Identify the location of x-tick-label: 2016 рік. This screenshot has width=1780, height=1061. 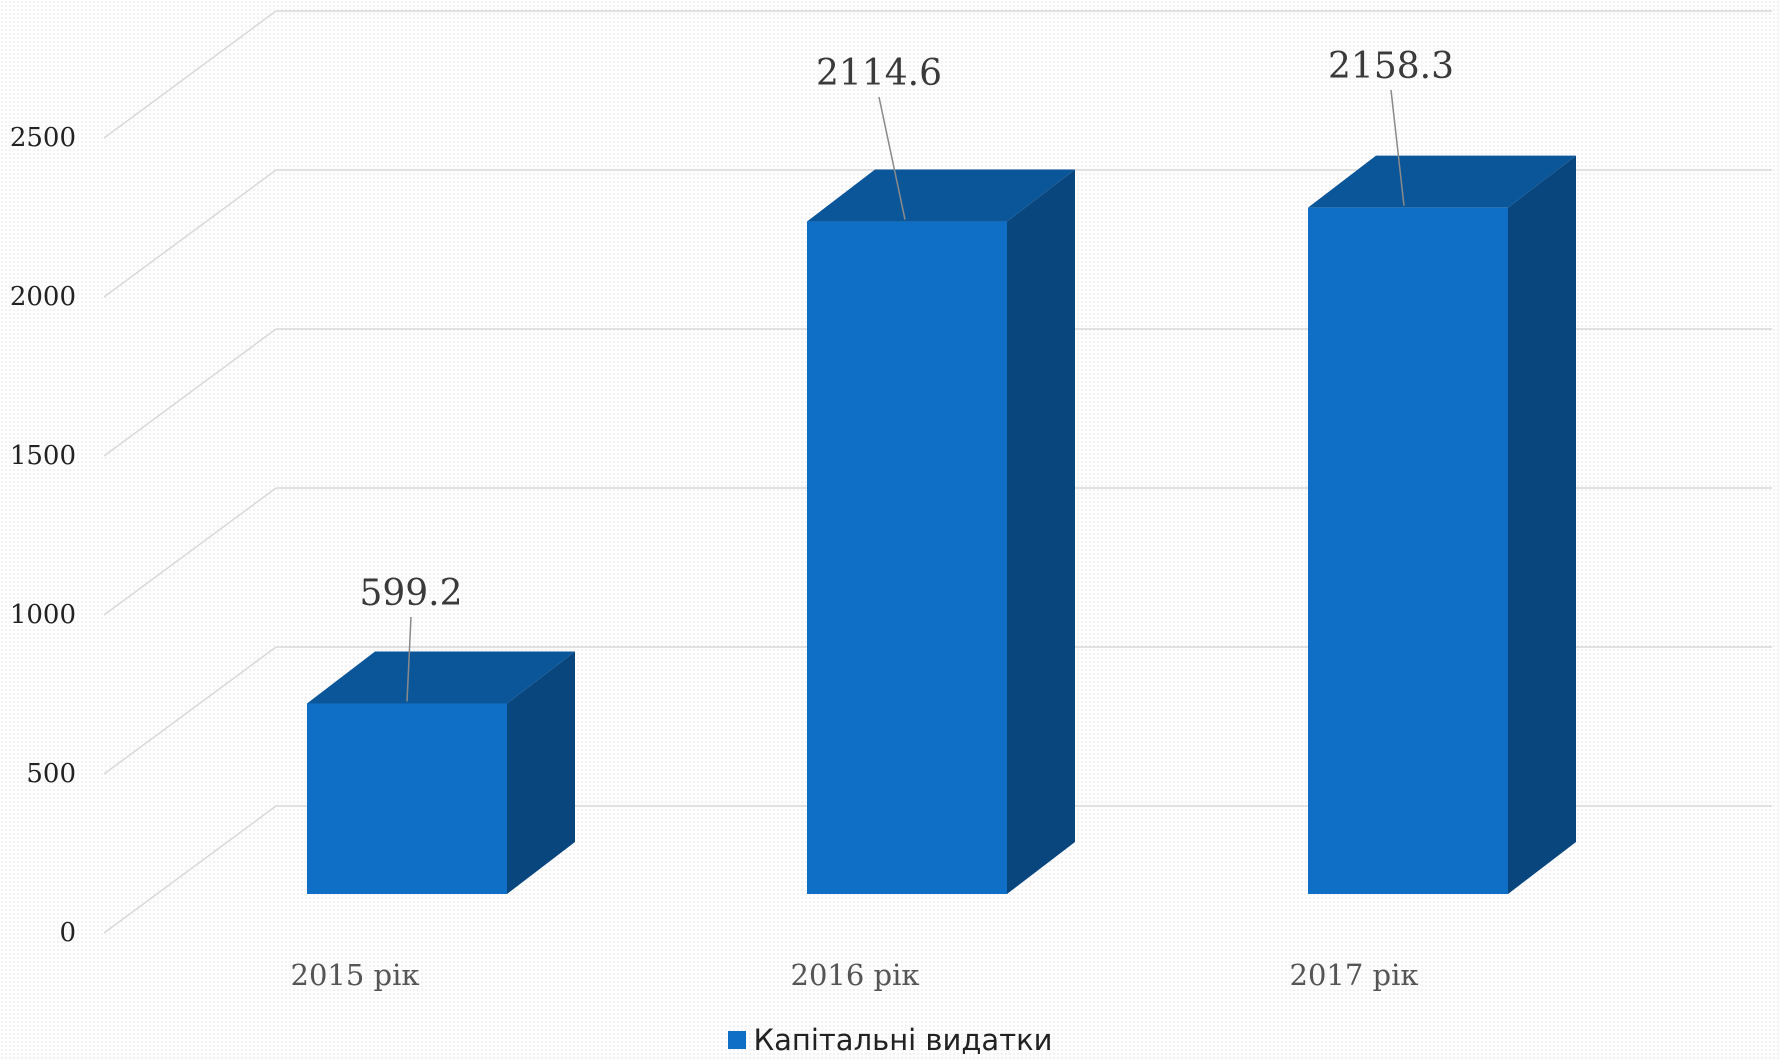
(855, 975).